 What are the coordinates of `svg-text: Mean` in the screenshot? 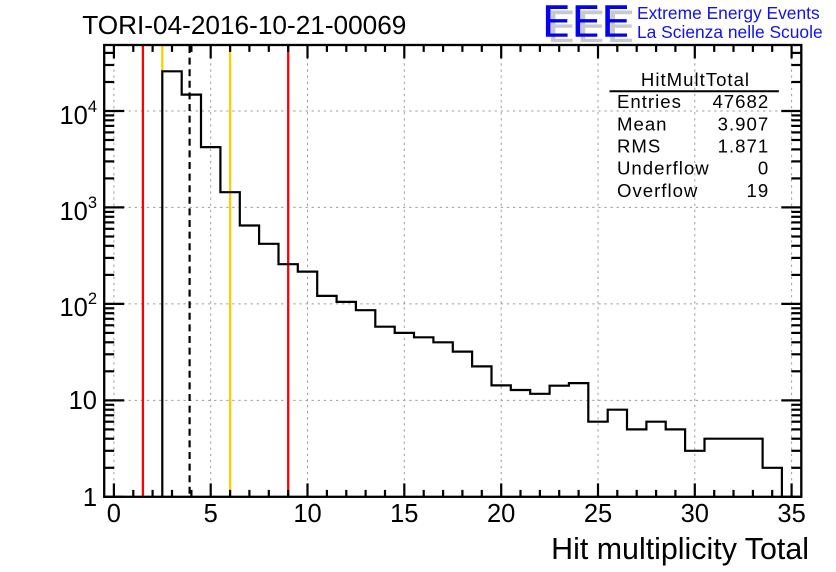 It's located at (642, 123).